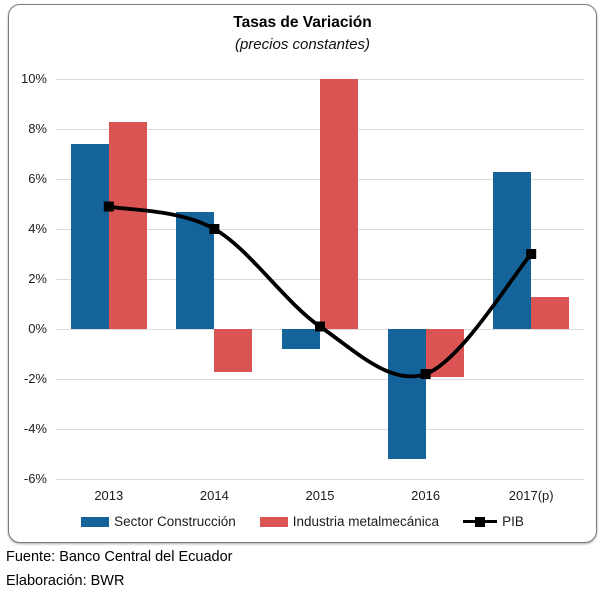  What do you see at coordinates (406, 394) in the screenshot?
I see `bar-construccion-2016` at bounding box center [406, 394].